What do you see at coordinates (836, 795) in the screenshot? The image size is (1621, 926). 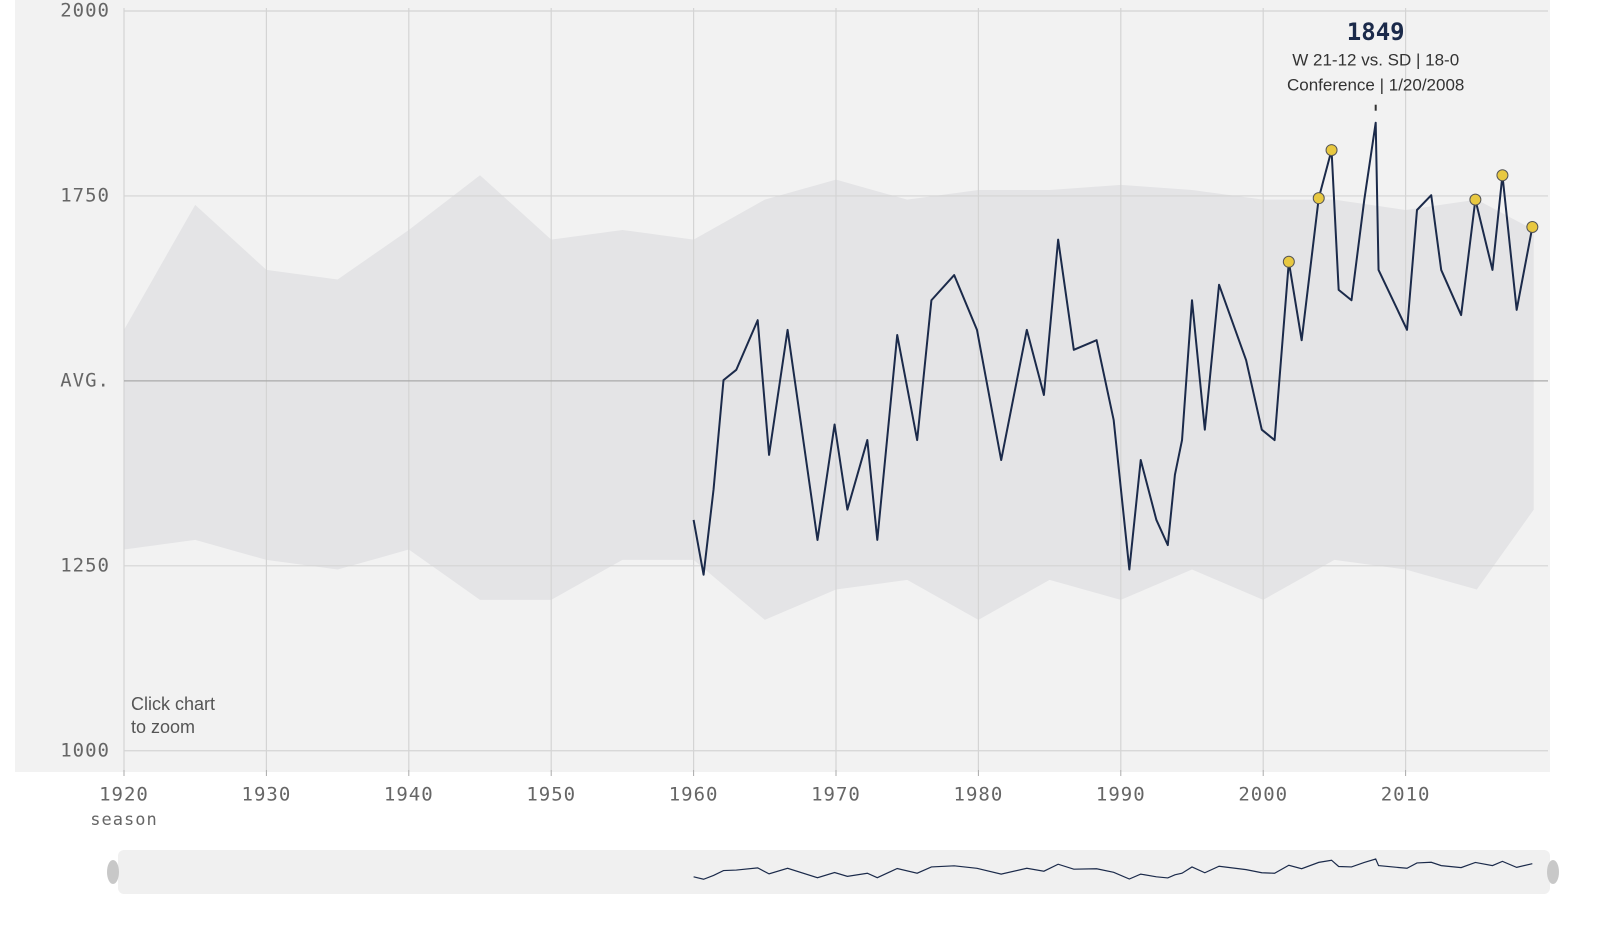 I see `x-tick-label: 1970` at bounding box center [836, 795].